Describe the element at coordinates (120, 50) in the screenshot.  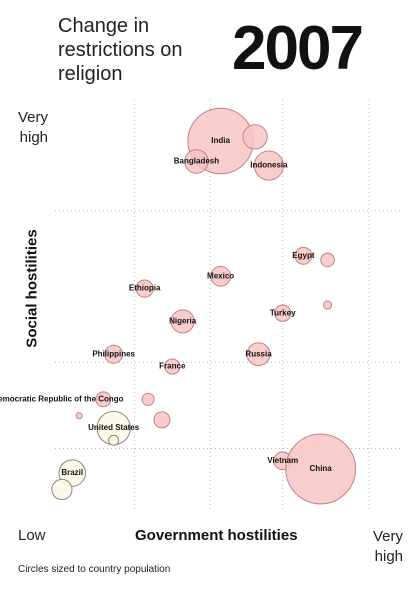
I see `chart-title: Change in restrictions on religion` at that location.